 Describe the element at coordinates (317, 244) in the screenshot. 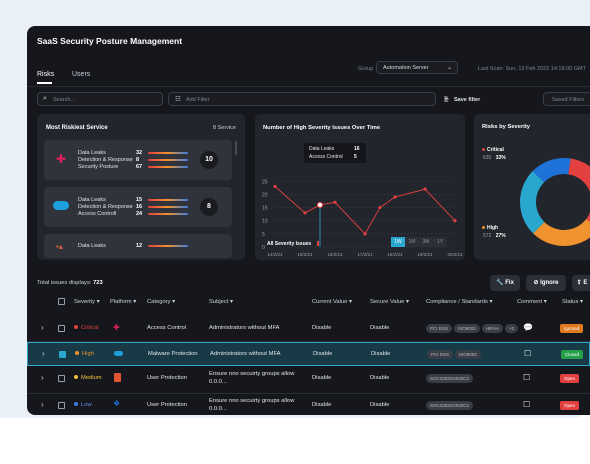

I see `legend-swatch` at that location.